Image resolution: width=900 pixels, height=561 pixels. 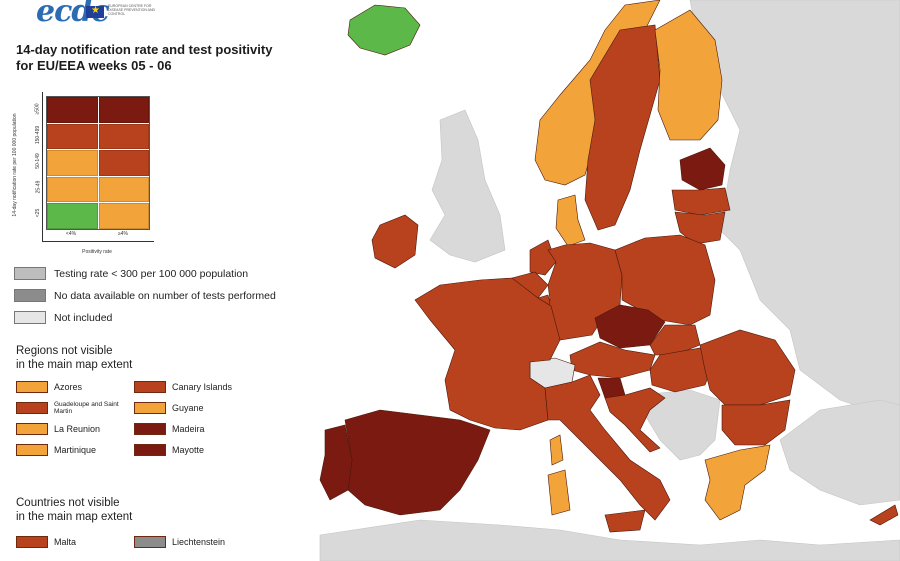 What do you see at coordinates (384, 30) in the screenshot?
I see `map-region-iceland` at bounding box center [384, 30].